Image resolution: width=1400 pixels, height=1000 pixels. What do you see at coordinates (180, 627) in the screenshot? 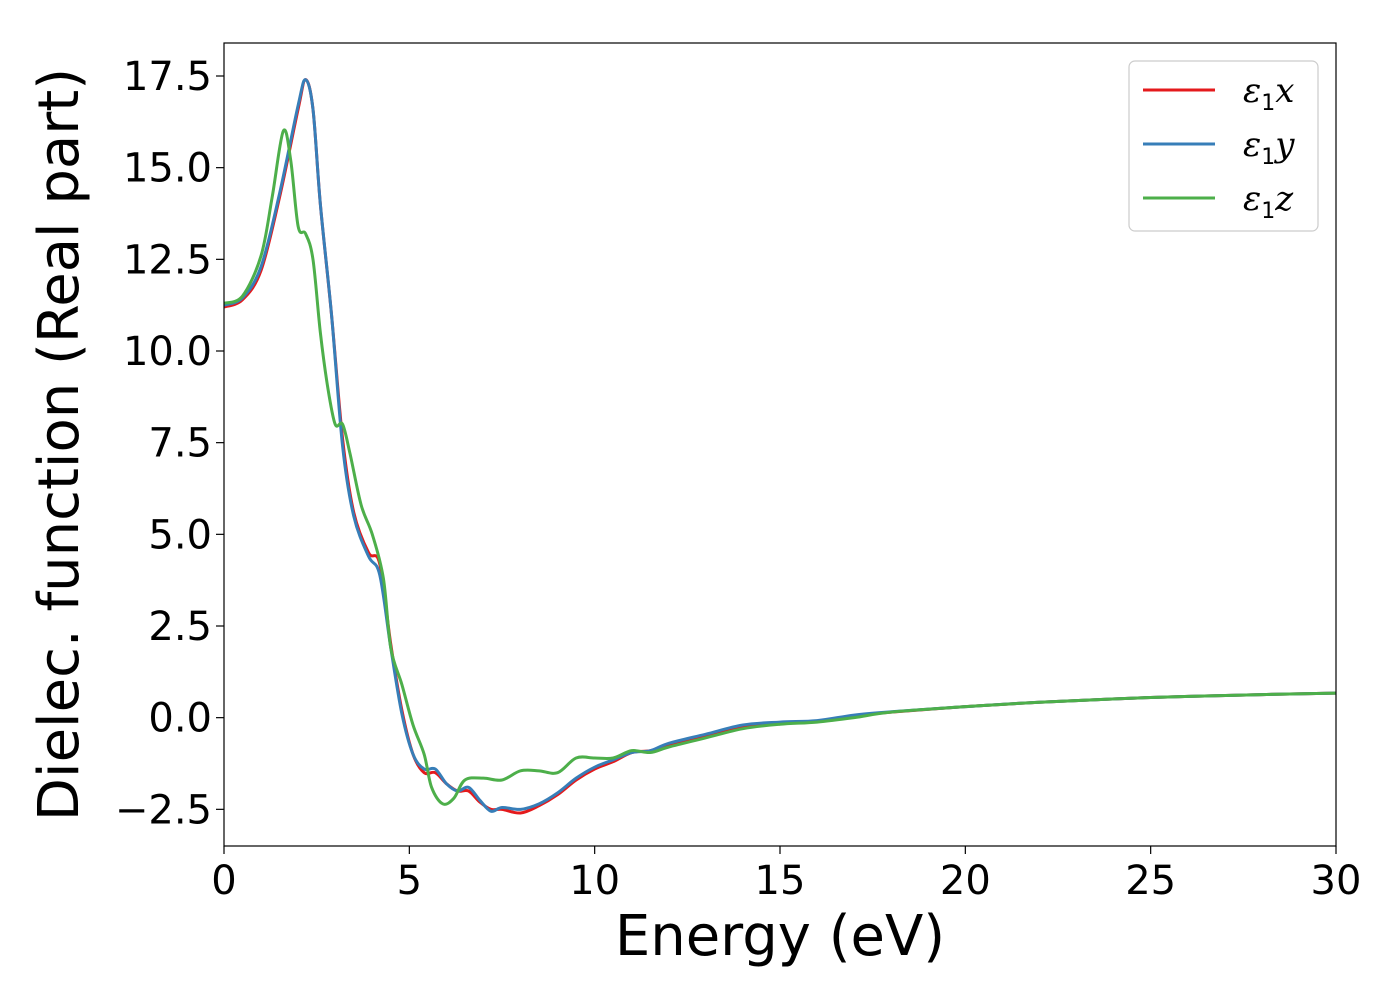
I see `y-tick-label: 2.5` at bounding box center [180, 627].